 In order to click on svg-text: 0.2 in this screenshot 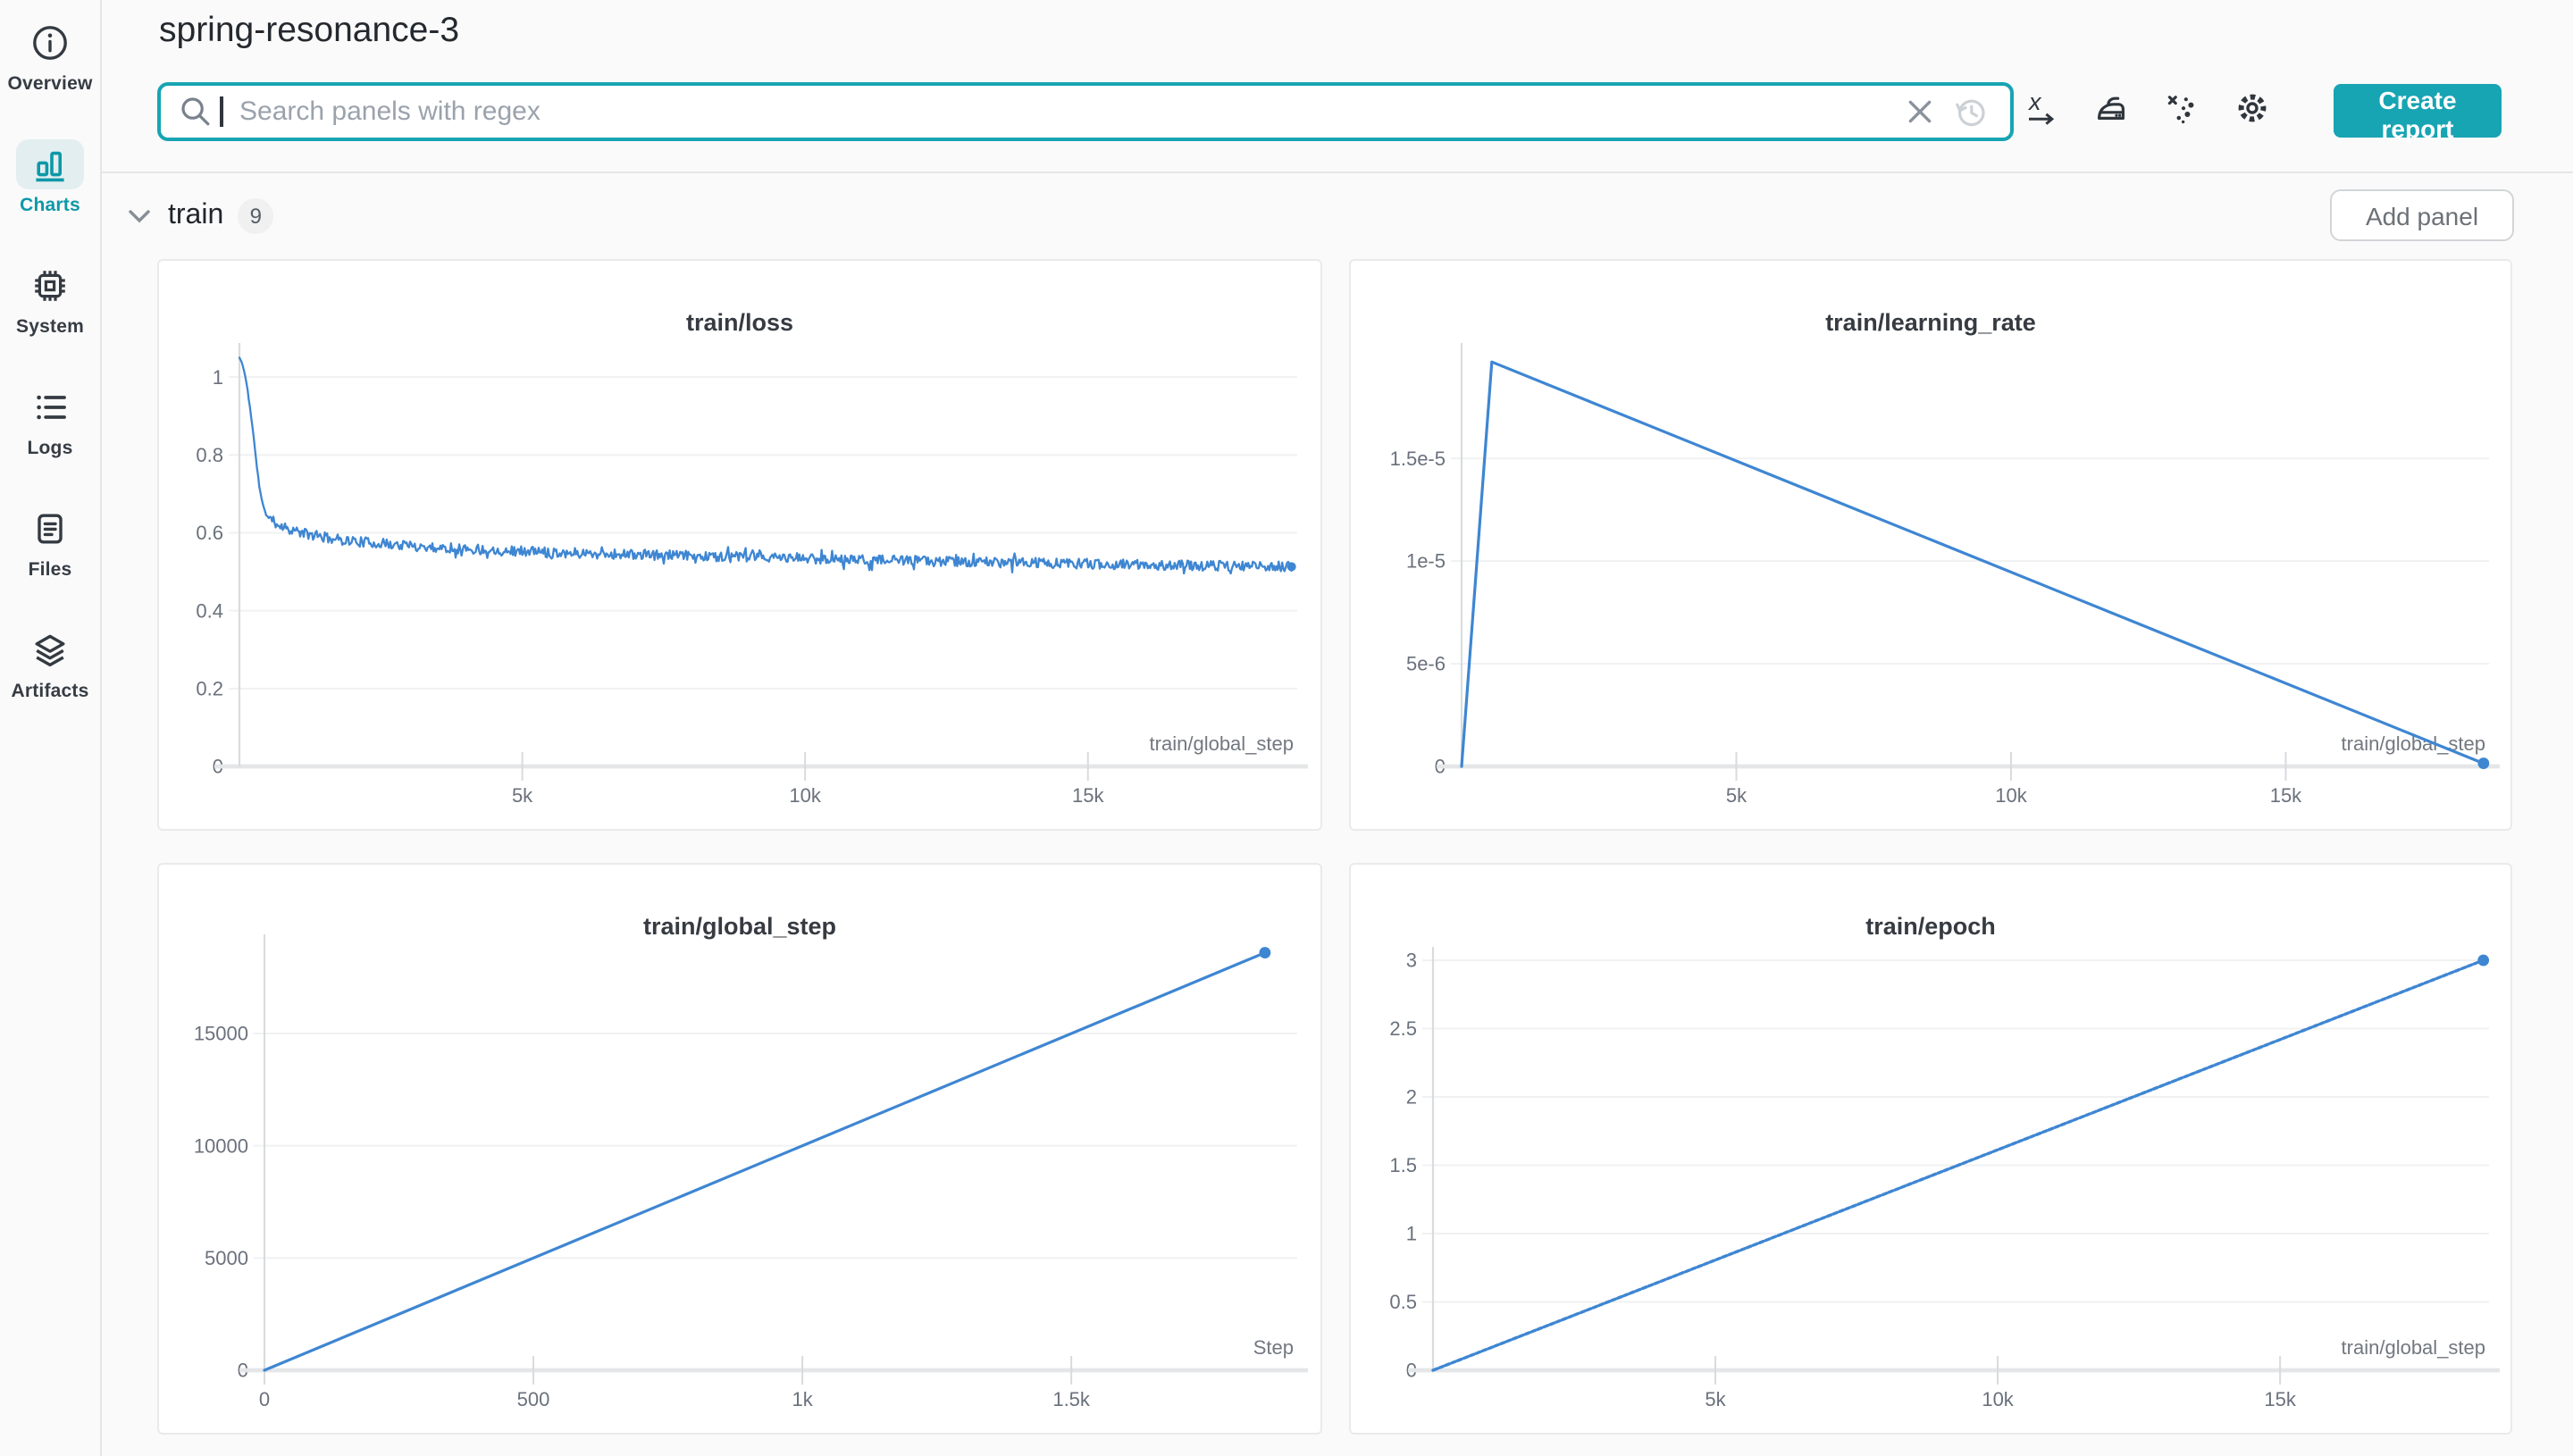, I will do `click(209, 688)`.